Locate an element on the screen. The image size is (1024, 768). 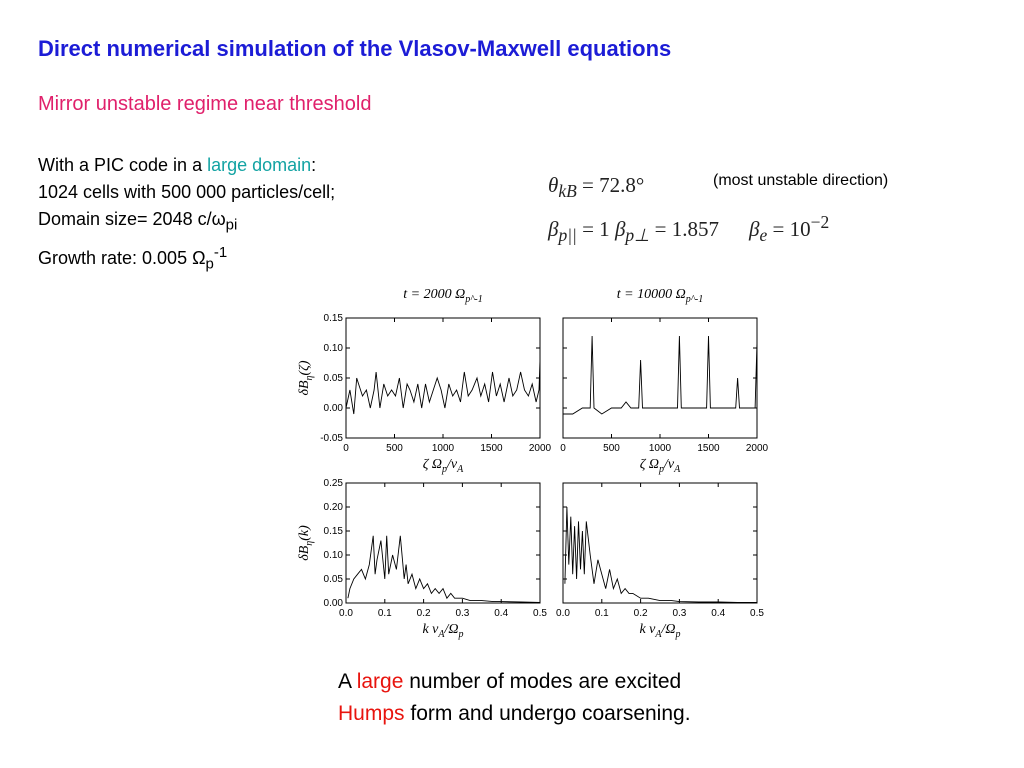
panel-title: t = 10000 Ωp^-1 is located at coordinates (660, 296).